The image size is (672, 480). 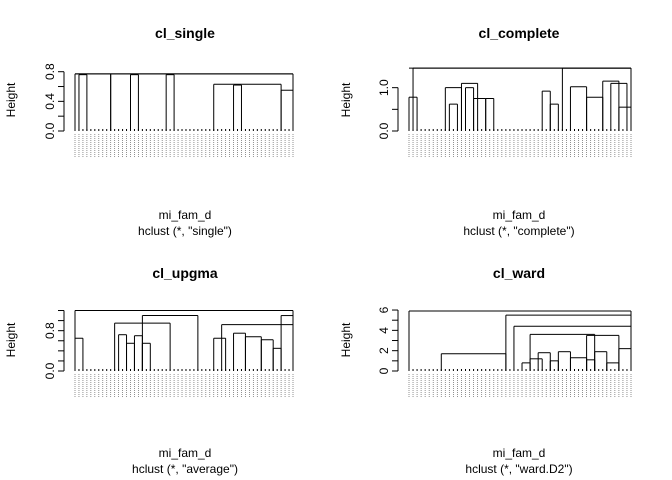 What do you see at coordinates (184, 102) in the screenshot?
I see `dendrogram-cl-single` at bounding box center [184, 102].